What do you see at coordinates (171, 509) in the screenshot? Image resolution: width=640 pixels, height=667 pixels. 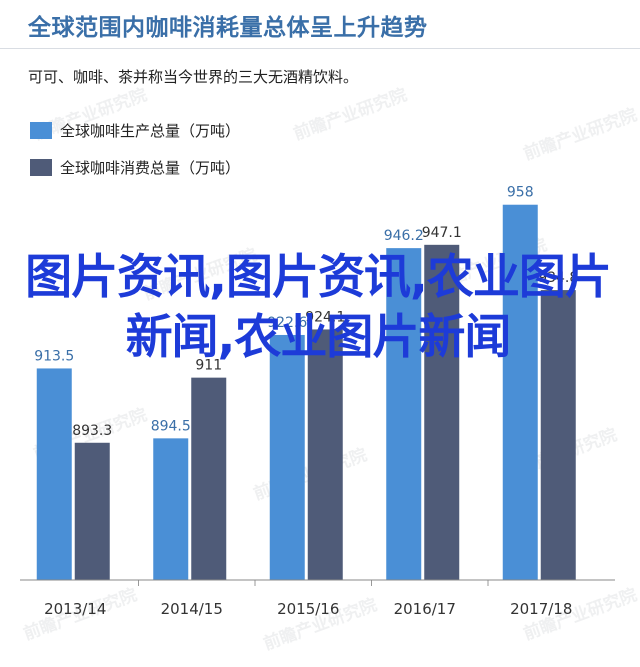 I see `bar-production-2014/15` at bounding box center [171, 509].